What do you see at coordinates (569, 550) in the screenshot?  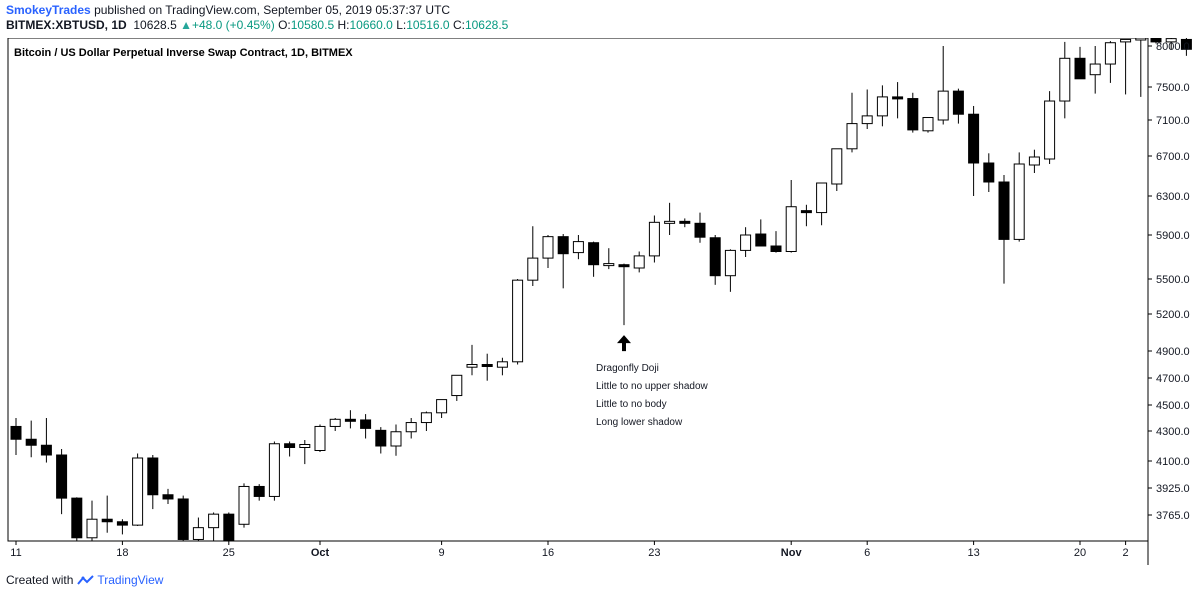 I see `time-axis: 11 18 25 Oct 9 16 23 Nov 6 13 20 2` at bounding box center [569, 550].